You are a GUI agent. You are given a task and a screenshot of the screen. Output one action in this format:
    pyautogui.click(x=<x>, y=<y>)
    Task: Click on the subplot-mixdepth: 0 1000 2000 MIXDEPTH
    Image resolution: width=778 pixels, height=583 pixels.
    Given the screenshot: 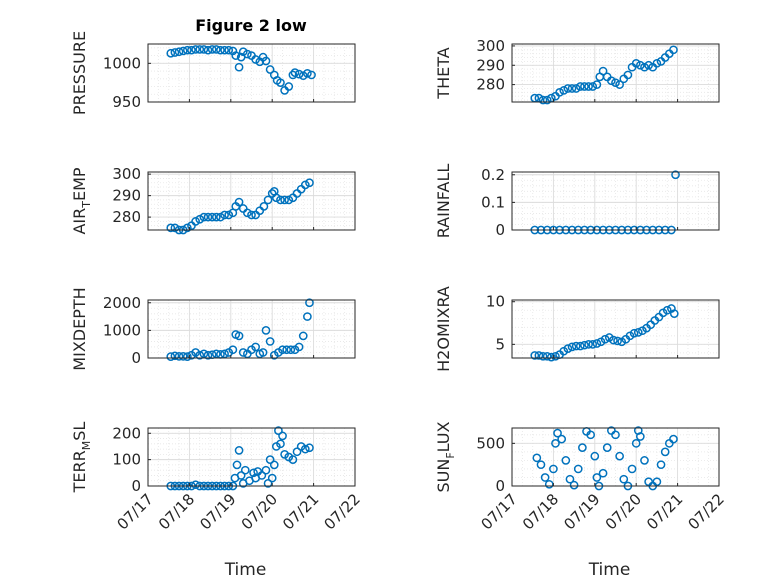 What is the action you would take?
    pyautogui.click(x=213, y=329)
    